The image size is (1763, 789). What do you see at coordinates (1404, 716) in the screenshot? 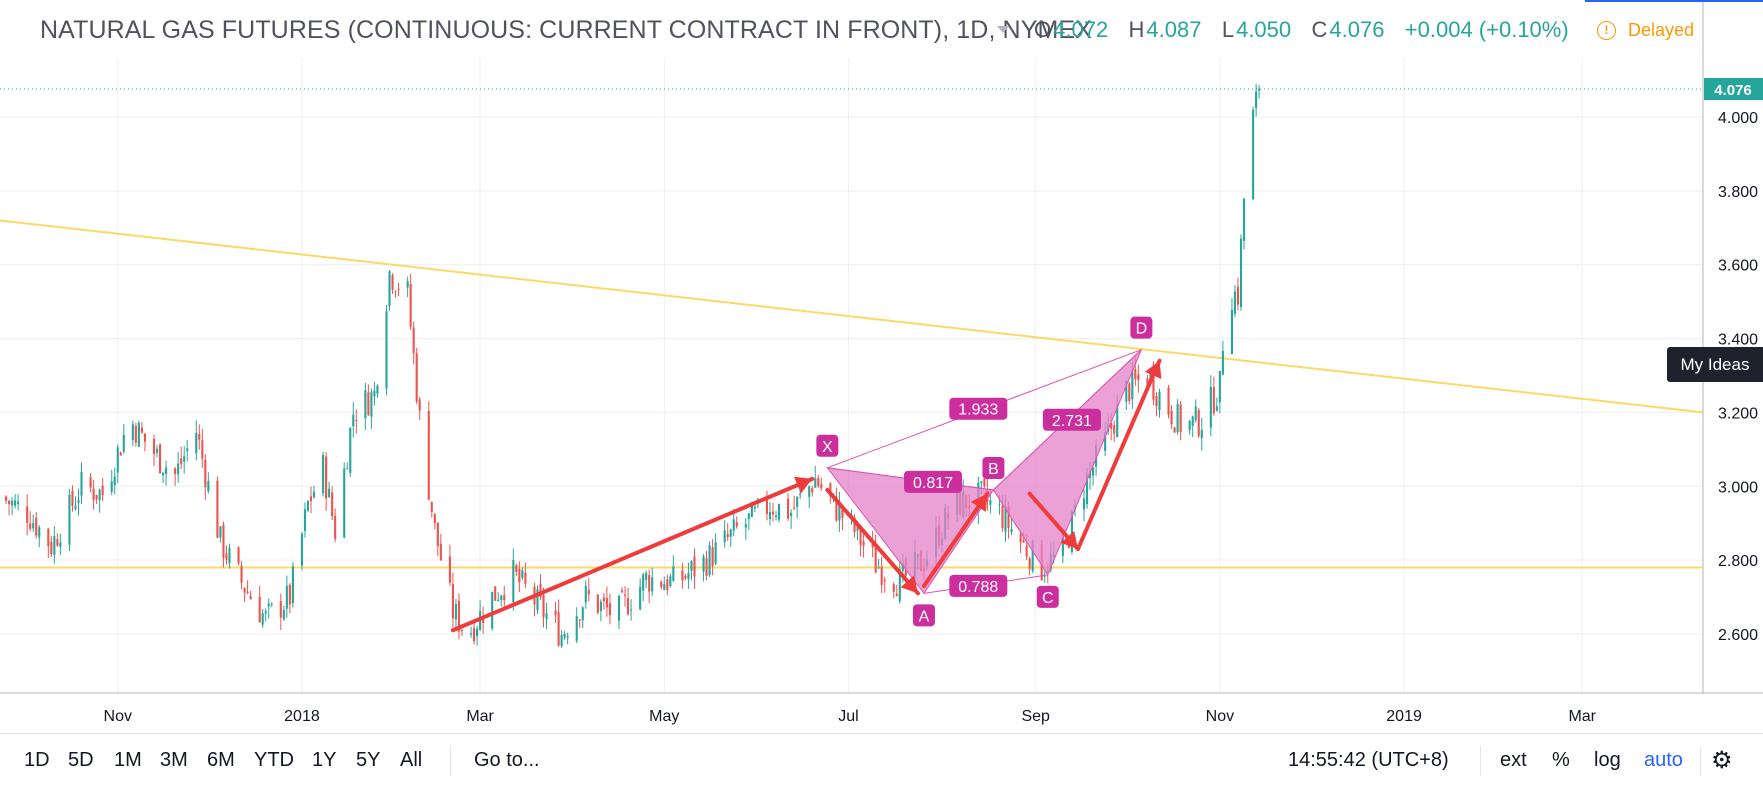
I see `x-tick-label: 2019` at bounding box center [1404, 716].